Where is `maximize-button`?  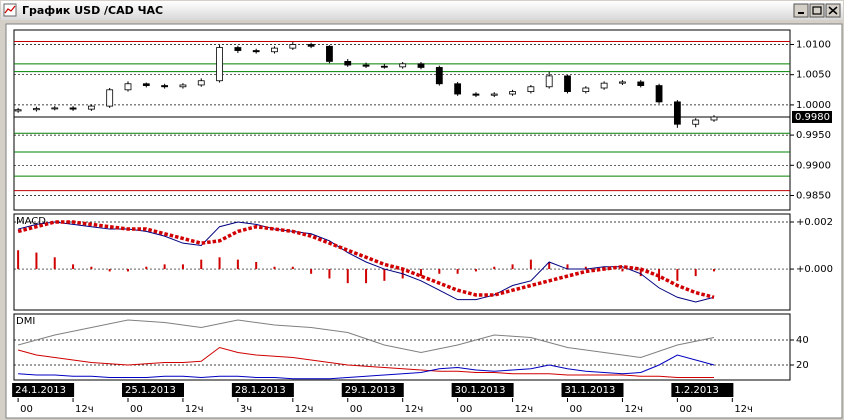 maximize-button is located at coordinates (817, 10).